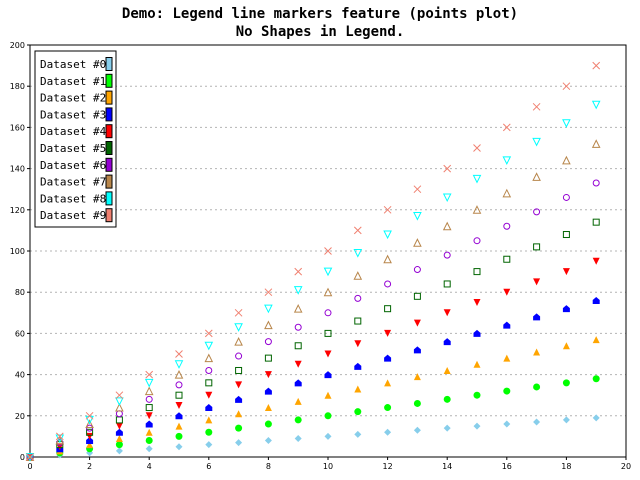  What do you see at coordinates (20, 416) in the screenshot?
I see `y-tick-label: 20` at bounding box center [20, 416].